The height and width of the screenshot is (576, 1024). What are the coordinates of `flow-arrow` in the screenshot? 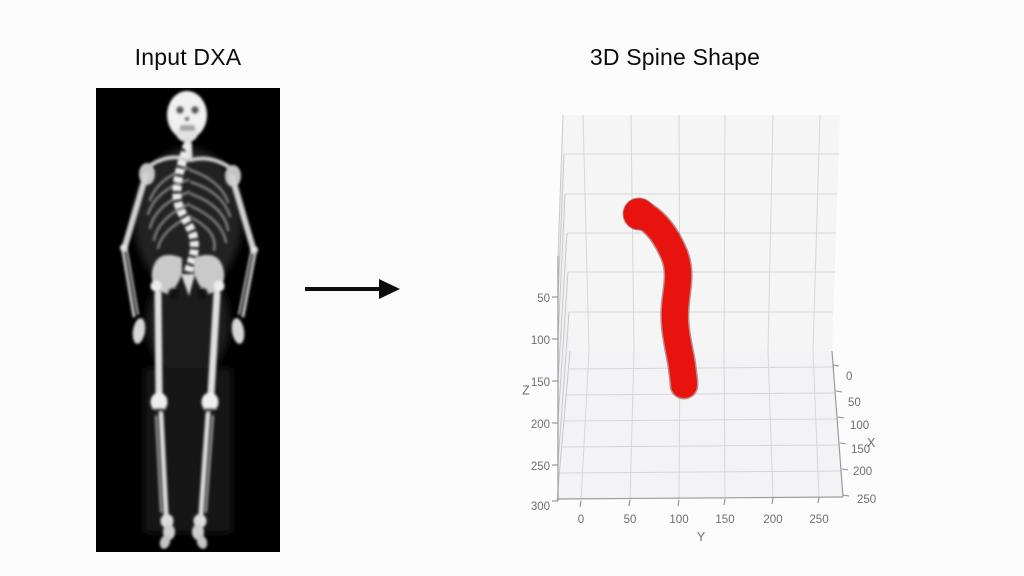 It's located at (352, 289).